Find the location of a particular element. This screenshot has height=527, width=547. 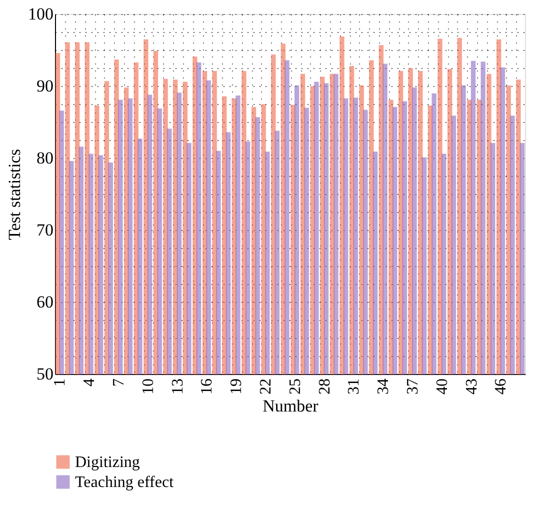

x-tick-label: 46 is located at coordinates (501, 386).